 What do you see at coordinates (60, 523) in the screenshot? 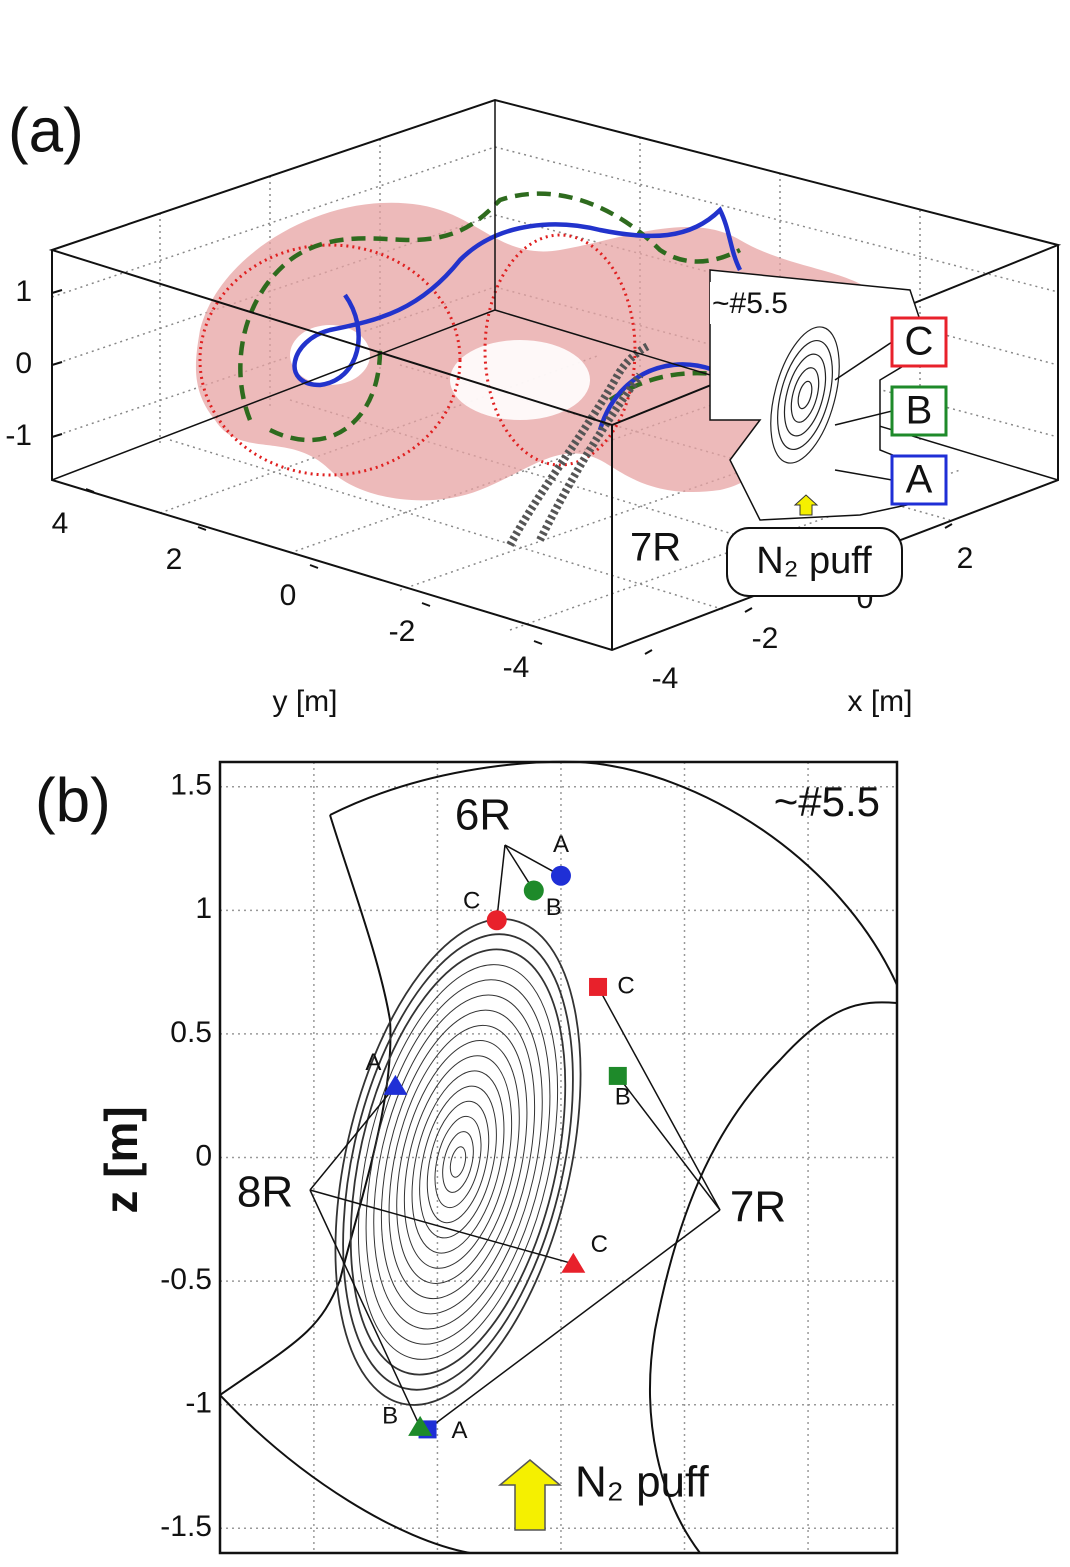
I see `y-tick-label: 4` at bounding box center [60, 523].